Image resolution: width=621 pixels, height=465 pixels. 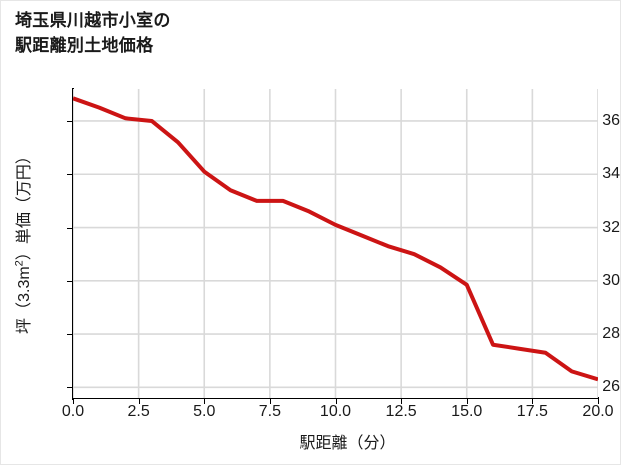 What do you see at coordinates (335, 411) in the screenshot?
I see `x-tick-label: 10.0` at bounding box center [335, 411].